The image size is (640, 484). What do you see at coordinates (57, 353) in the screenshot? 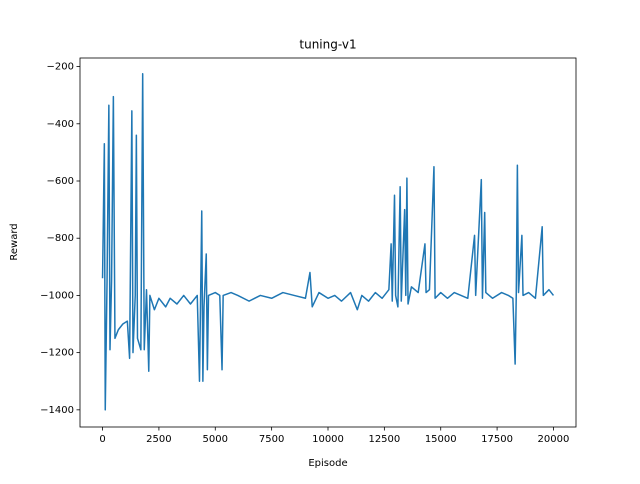
I see `y-tick-label: −1200` at bounding box center [57, 353].